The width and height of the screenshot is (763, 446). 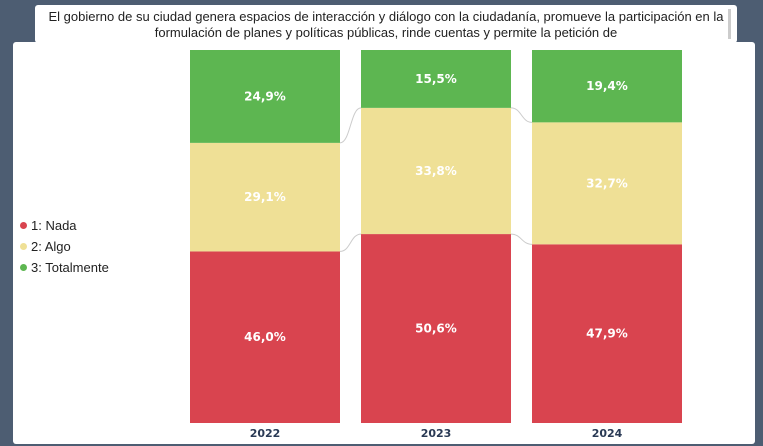 I want to click on legend-item: 2: Algo, so click(x=64, y=246).